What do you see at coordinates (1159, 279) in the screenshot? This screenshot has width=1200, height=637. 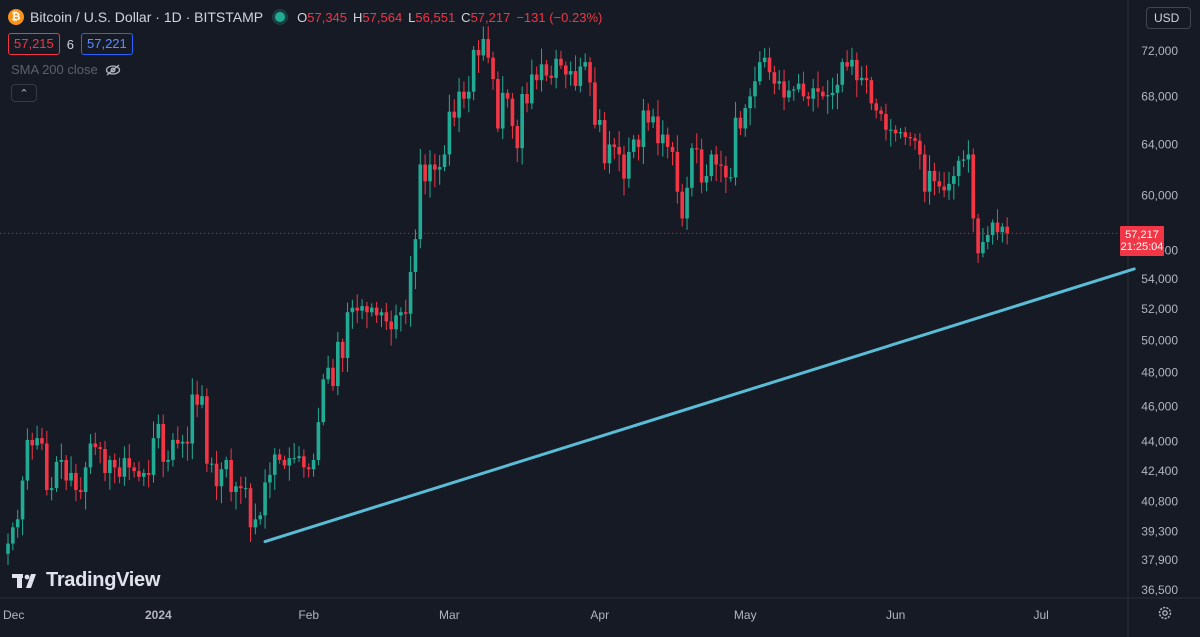 I see `y-tick-label: 54,000` at bounding box center [1159, 279].